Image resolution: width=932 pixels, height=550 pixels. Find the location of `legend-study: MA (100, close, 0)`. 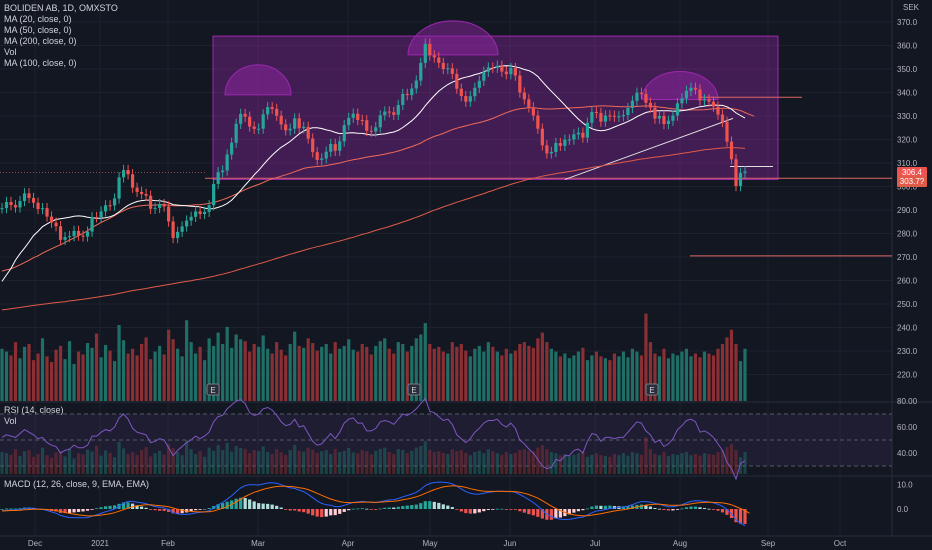

legend-study: MA (100, close, 0) is located at coordinates (40, 63).